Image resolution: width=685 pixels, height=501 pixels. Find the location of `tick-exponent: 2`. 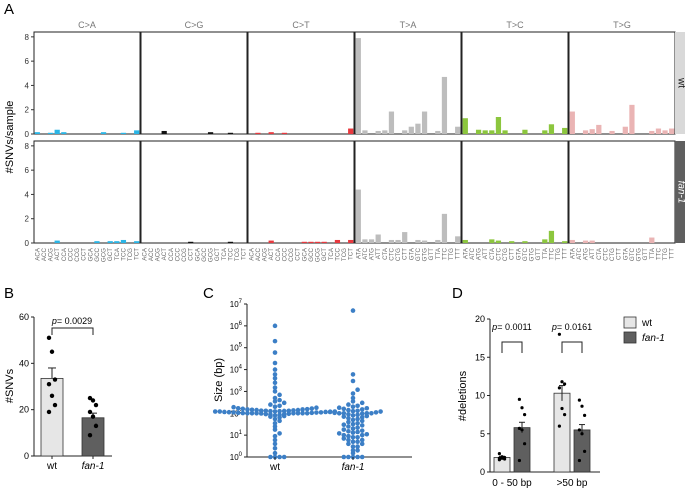

tick-exponent: 2 is located at coordinates (241, 411).